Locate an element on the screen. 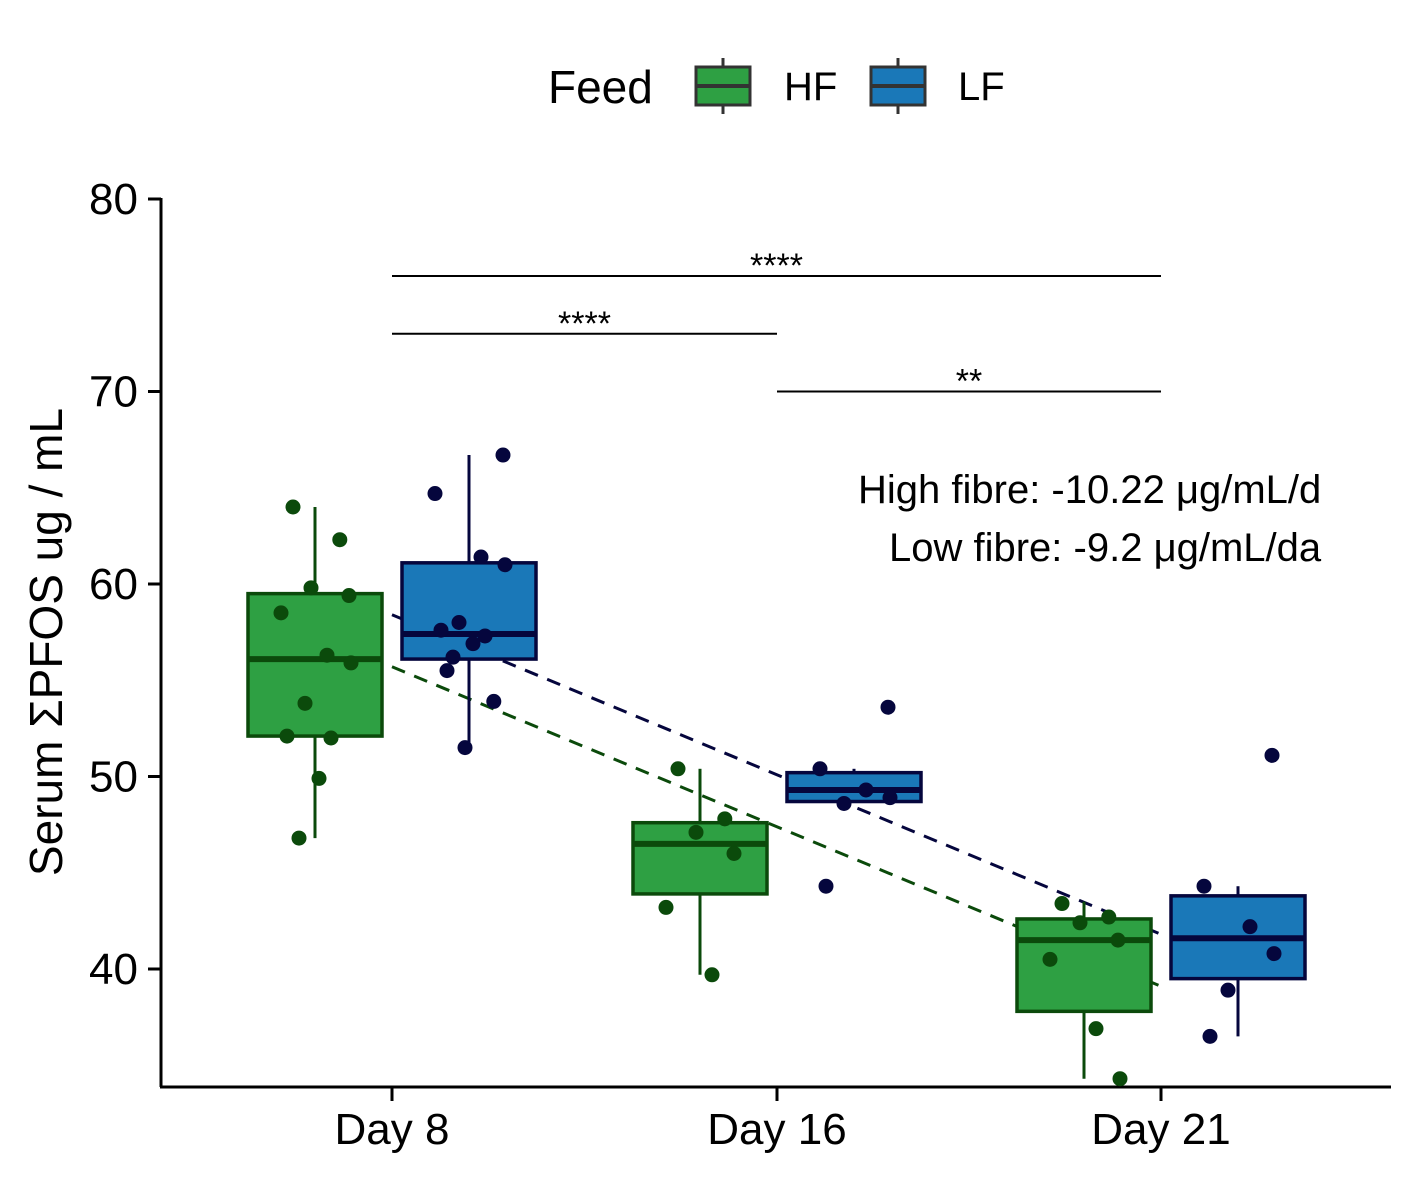 The image size is (1417, 1181). x-tick-label: Day 21 is located at coordinates (1160, 1129).